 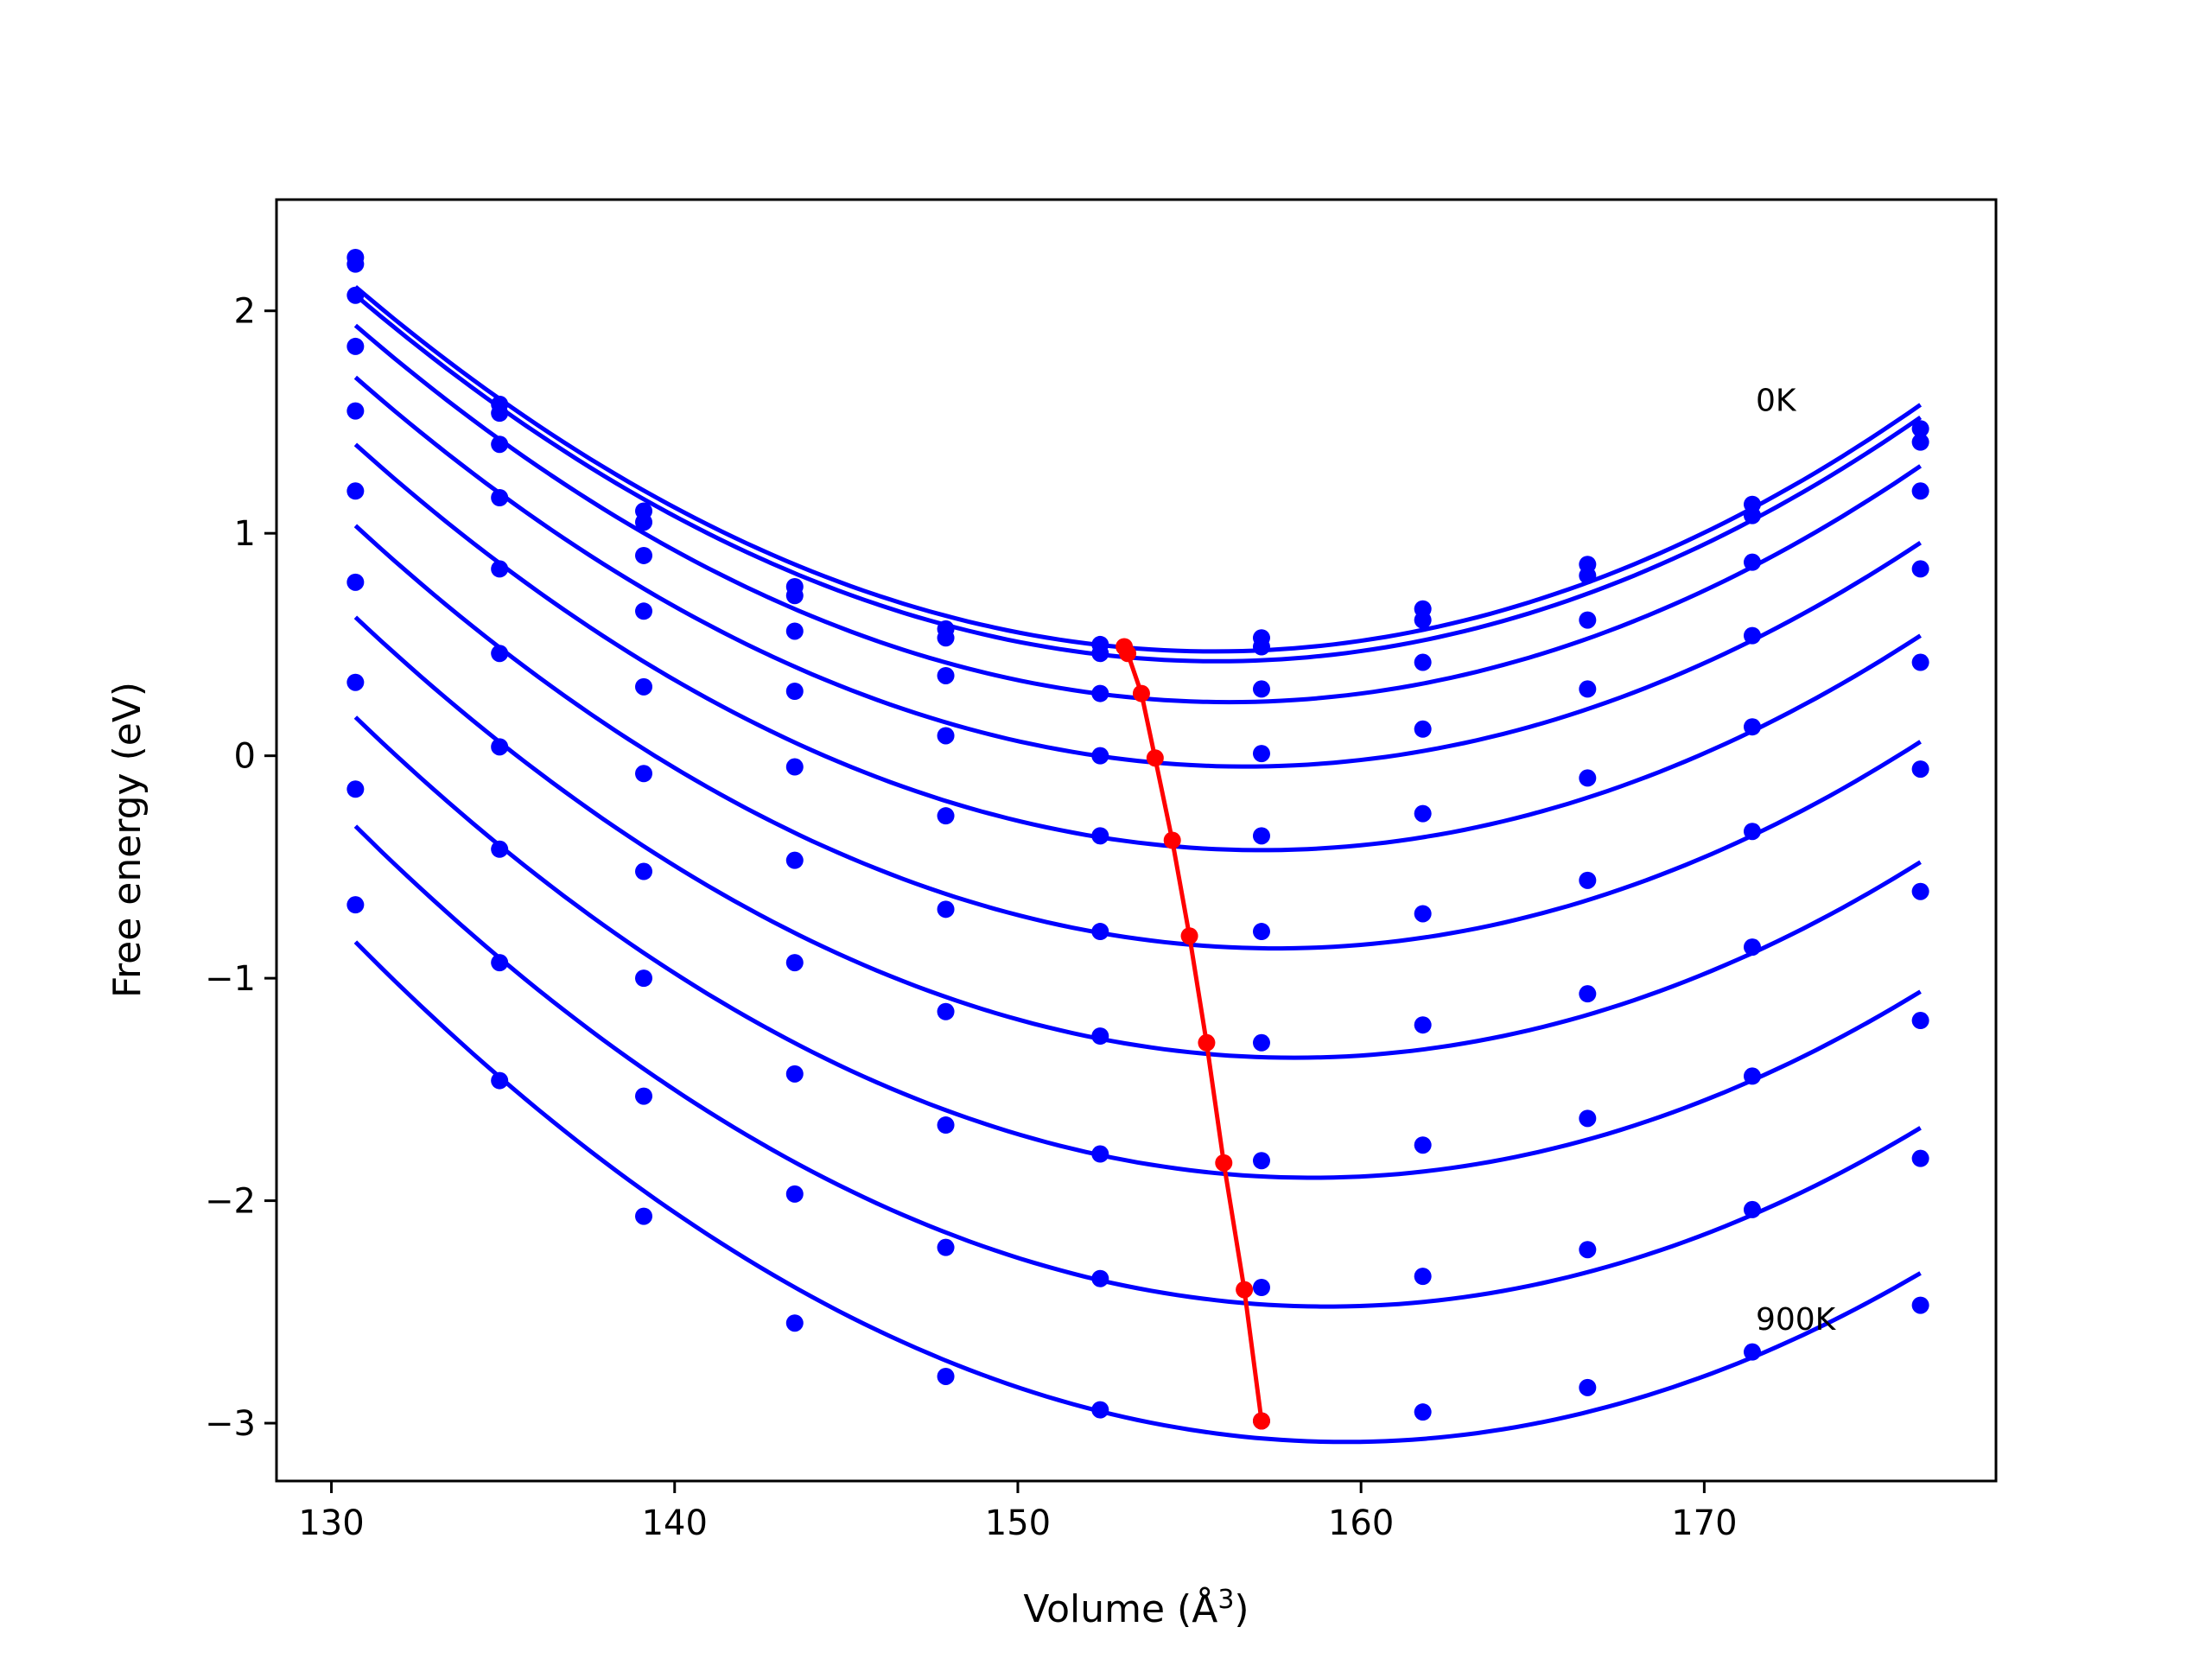 I want to click on temperature-annotation: 900K, so click(x=1796, y=1320).